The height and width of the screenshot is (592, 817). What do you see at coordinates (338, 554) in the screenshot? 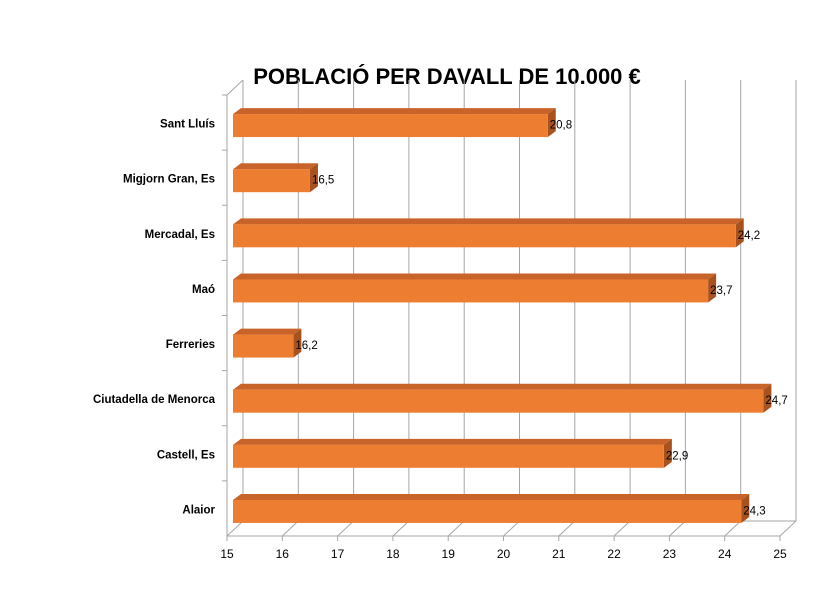
I see `x-tick-label: 17` at bounding box center [338, 554].